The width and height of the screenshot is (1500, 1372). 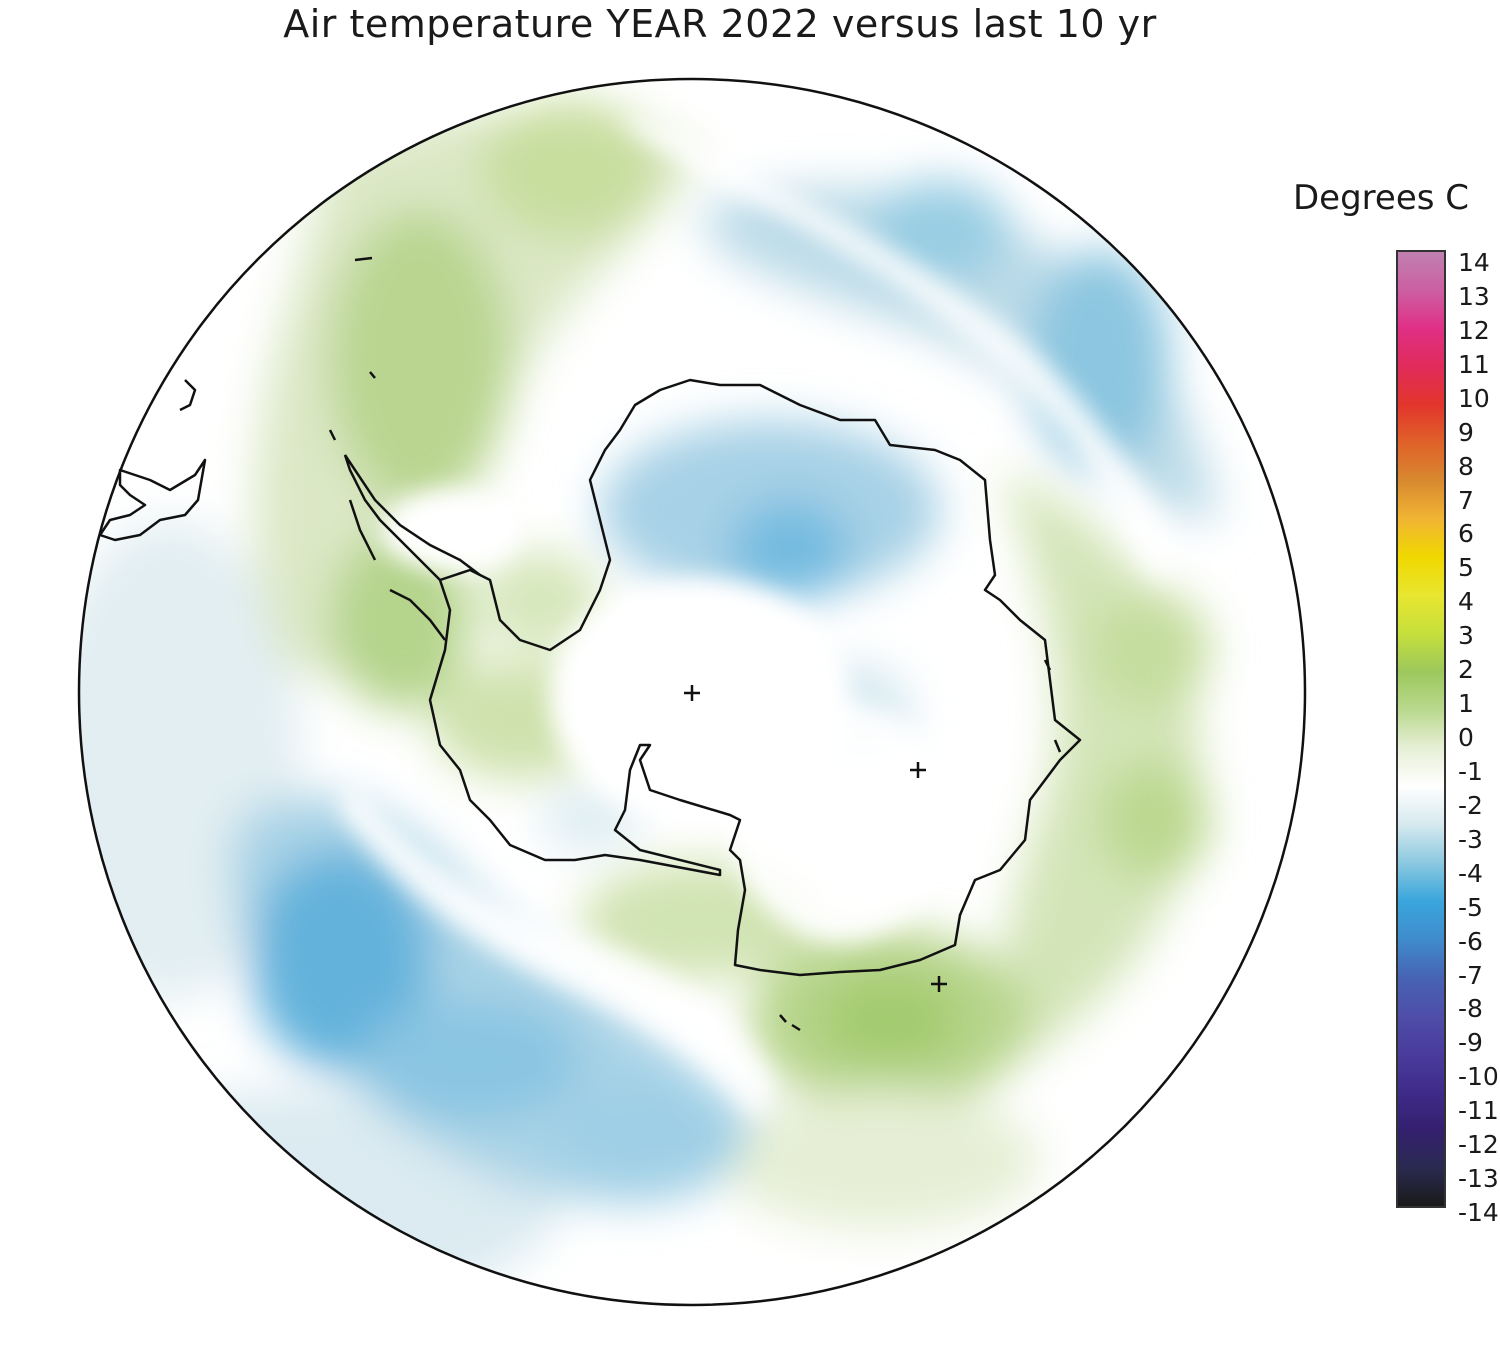 What do you see at coordinates (1466, 534) in the screenshot?
I see `colorbar-tick-label: 6` at bounding box center [1466, 534].